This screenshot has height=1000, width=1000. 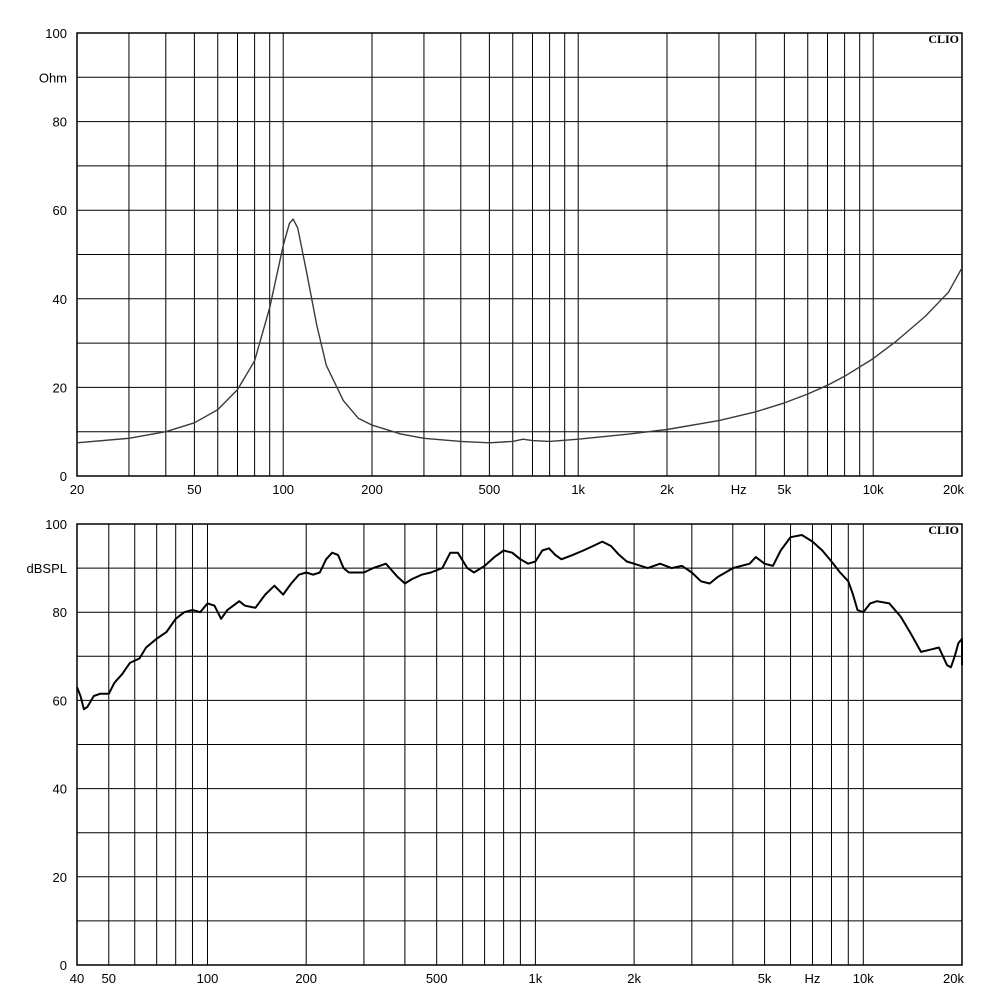 What do you see at coordinates (77, 978) in the screenshot?
I see `x-tick-label: 40` at bounding box center [77, 978].